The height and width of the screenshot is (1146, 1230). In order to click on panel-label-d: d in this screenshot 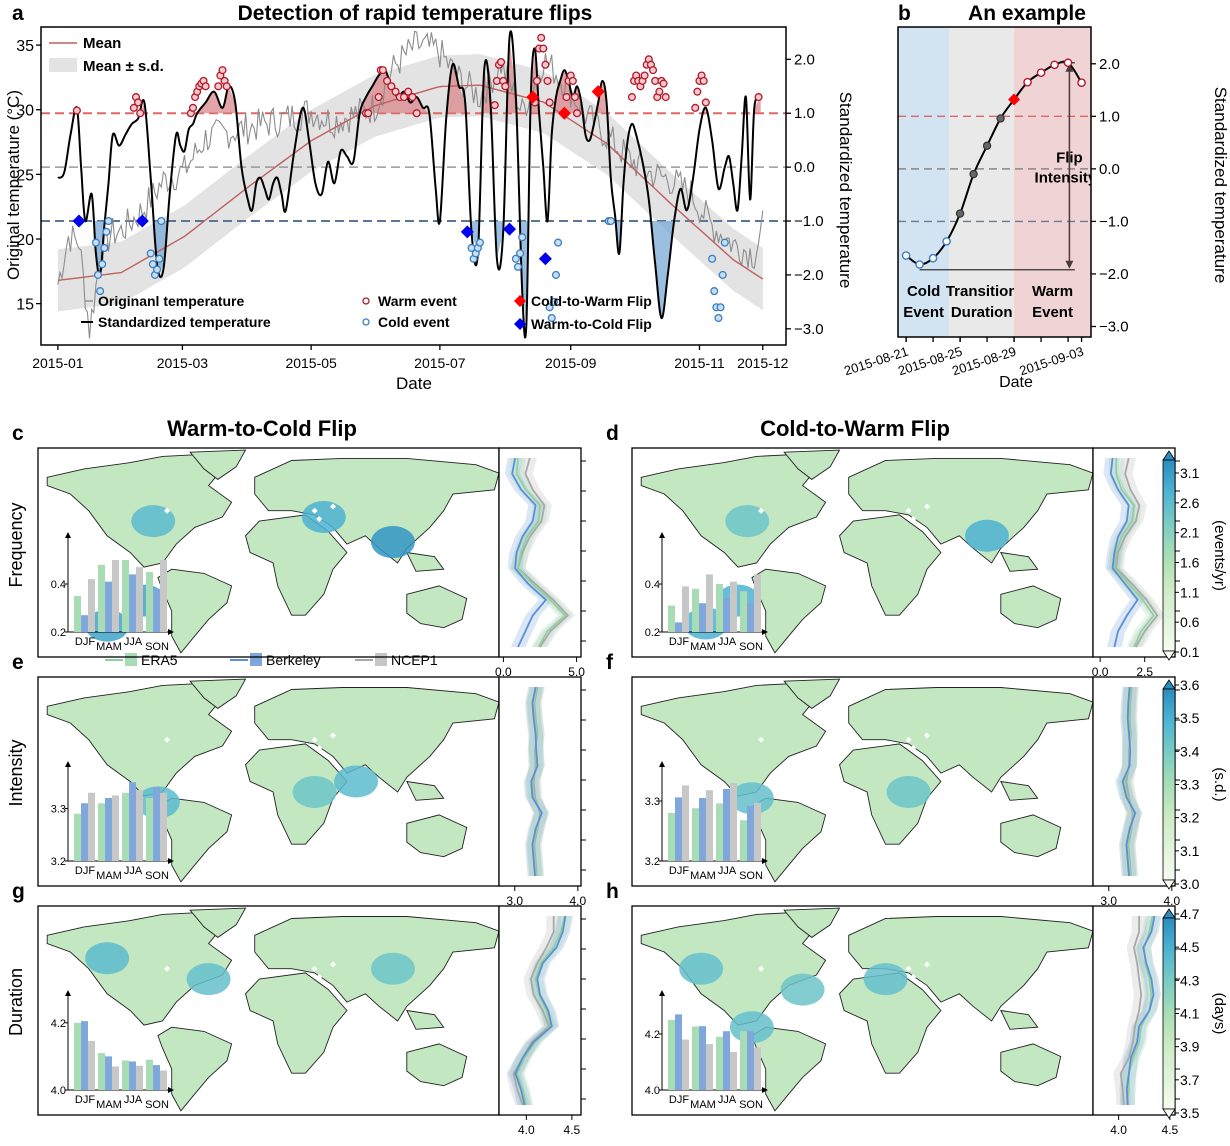, I will do `click(612, 433)`.